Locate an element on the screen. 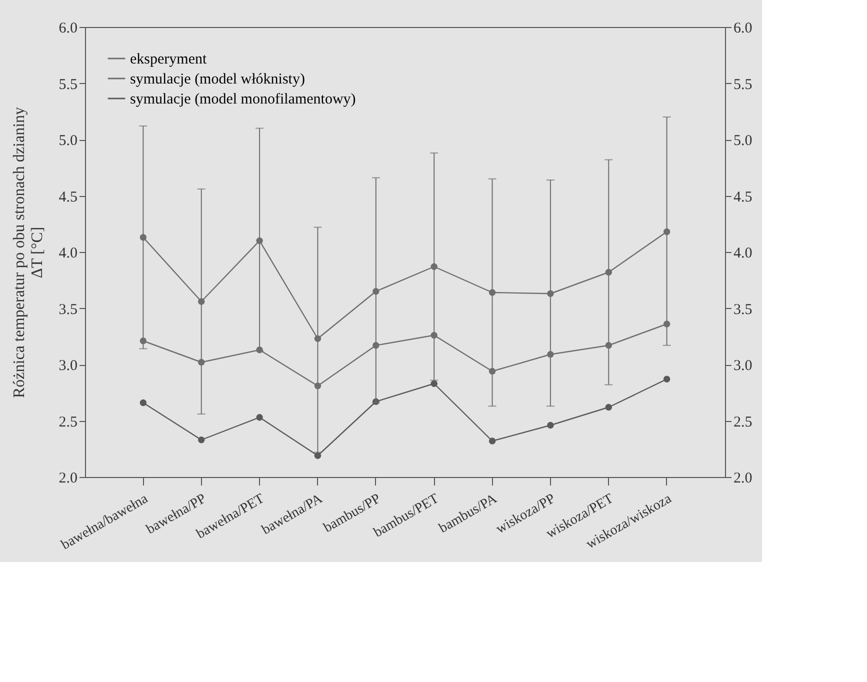  legend-label: symulacje (model monofilamentowy) is located at coordinates (243, 100).